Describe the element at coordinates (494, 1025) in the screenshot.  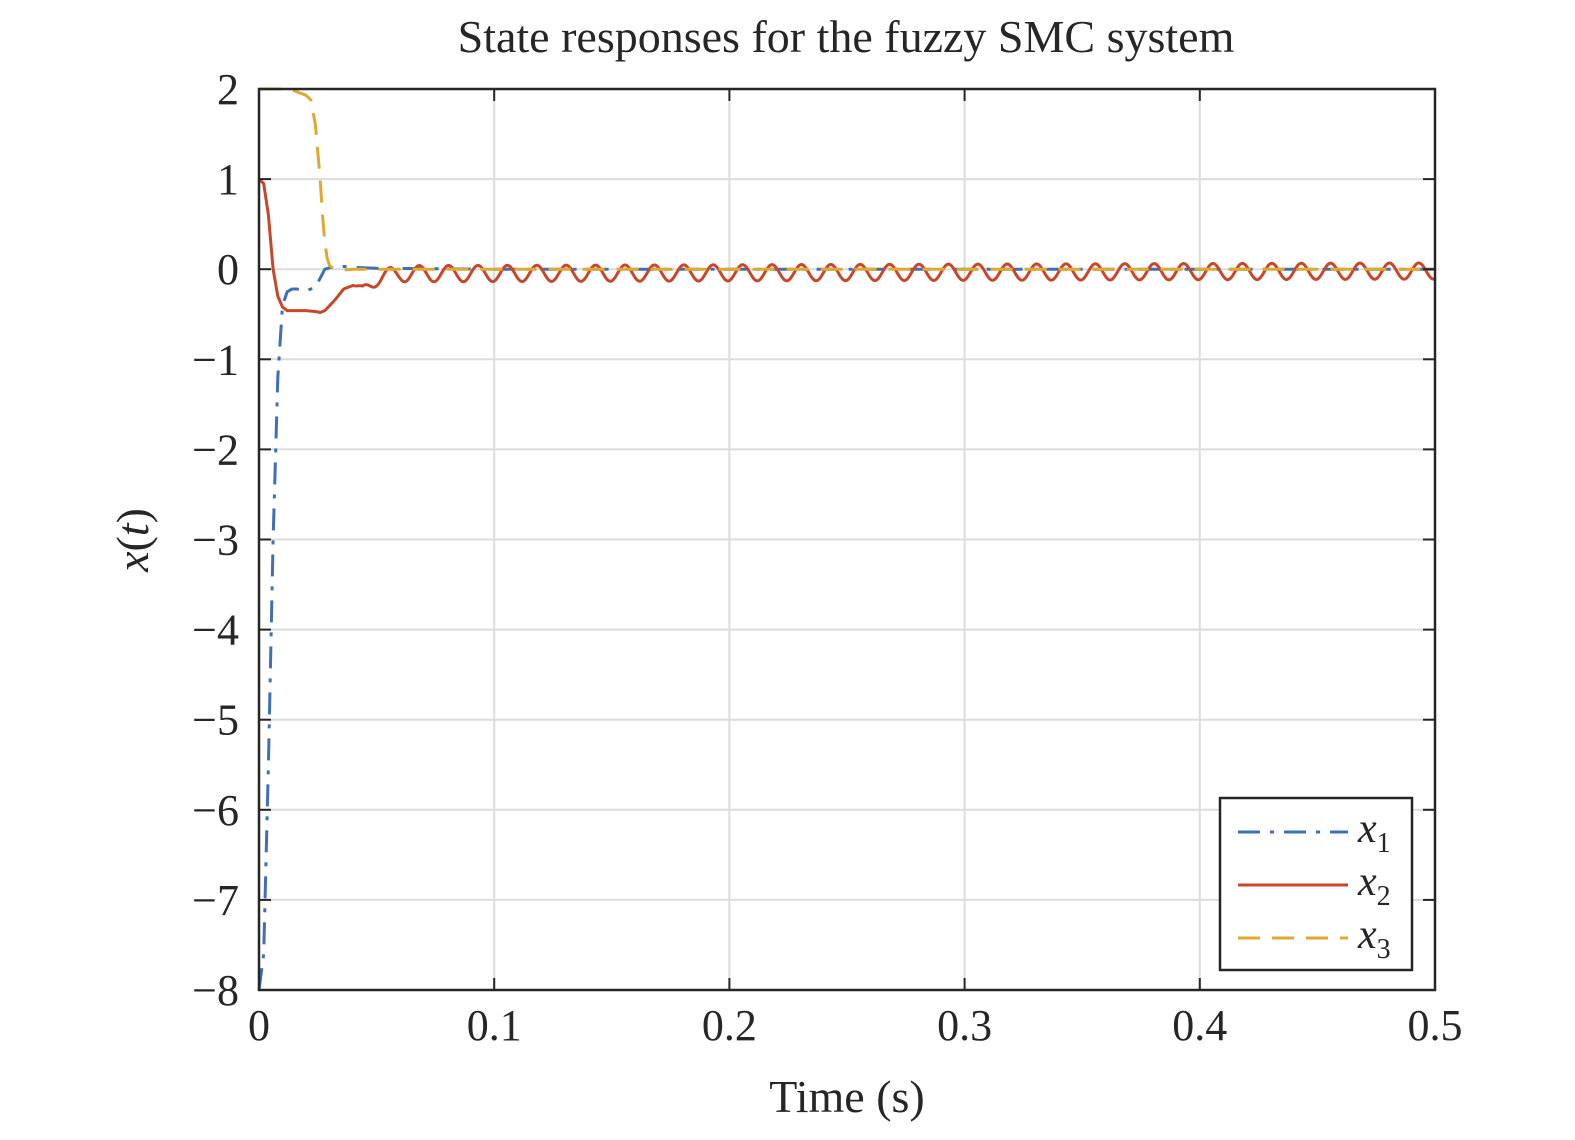
I see `x-tick-label: 0.1` at that location.